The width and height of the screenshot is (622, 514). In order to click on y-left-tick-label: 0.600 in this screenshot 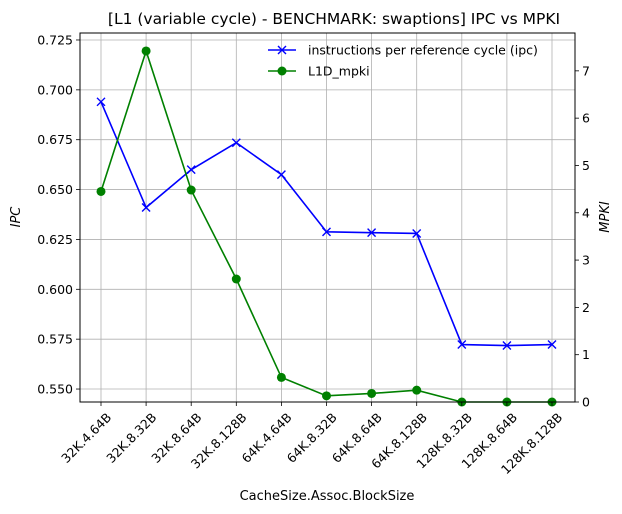, I will do `click(55, 289)`.